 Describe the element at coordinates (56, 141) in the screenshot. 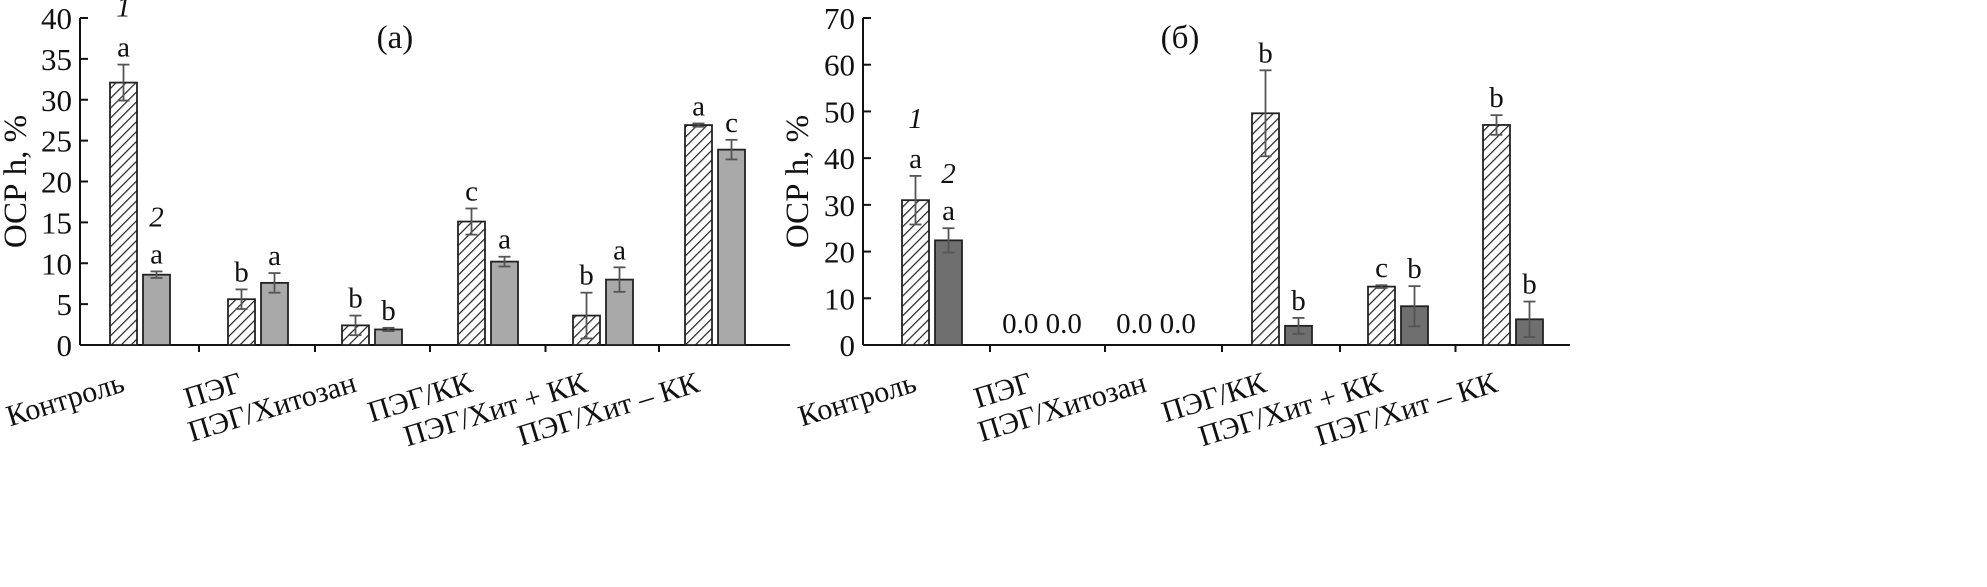

I see `y-tick-label: 25` at that location.